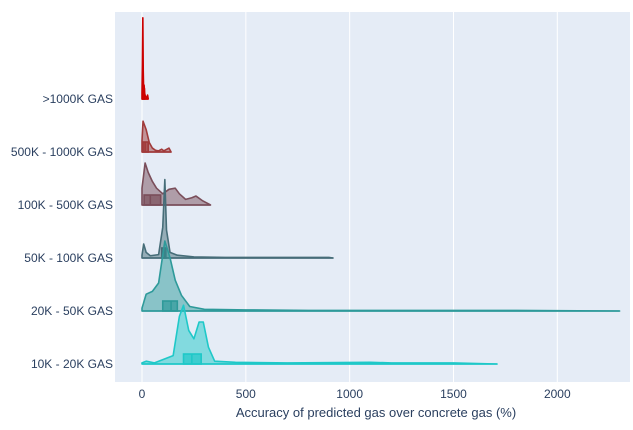  Describe the element at coordinates (349, 394) in the screenshot. I see `x-tick-label: 1000` at that location.